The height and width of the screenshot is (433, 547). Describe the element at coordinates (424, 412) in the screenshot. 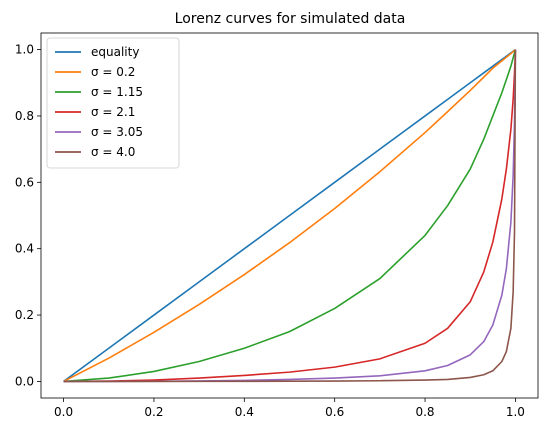

I see `x-tick-label: 0.8` at that location.